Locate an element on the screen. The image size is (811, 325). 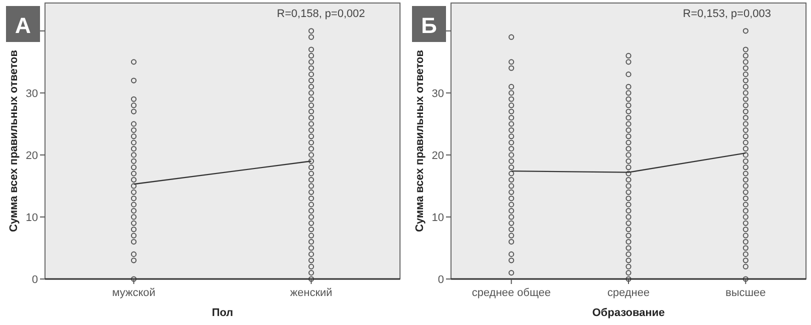
annotation: R=0,153, p=0,003 is located at coordinates (726, 14).